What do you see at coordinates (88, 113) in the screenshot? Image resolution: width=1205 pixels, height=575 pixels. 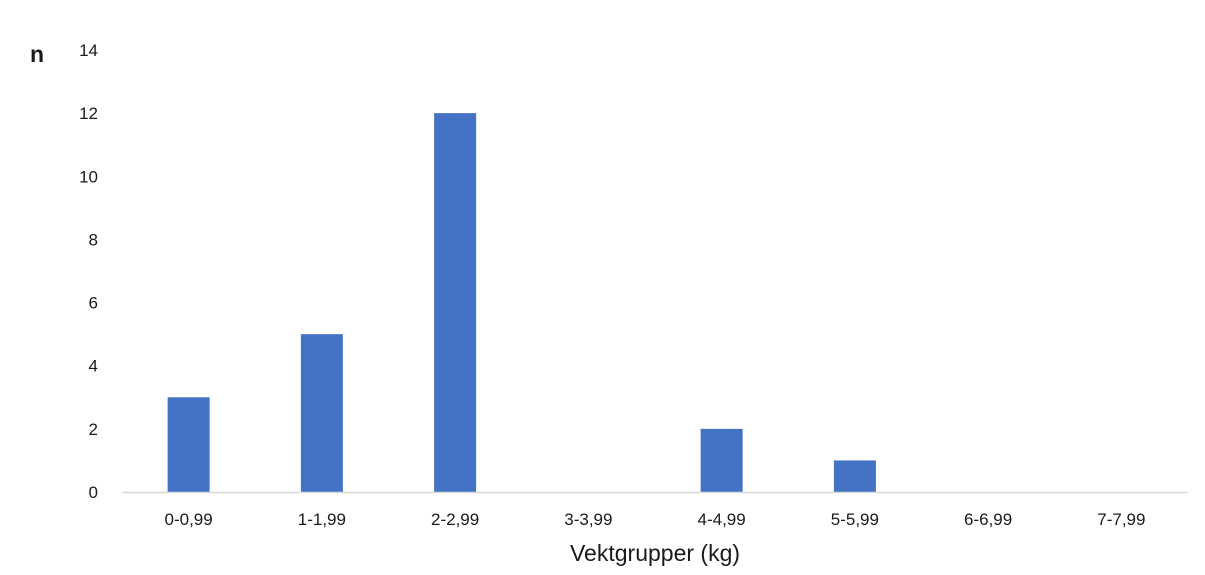 I see `y-tick-label: 12` at bounding box center [88, 113].